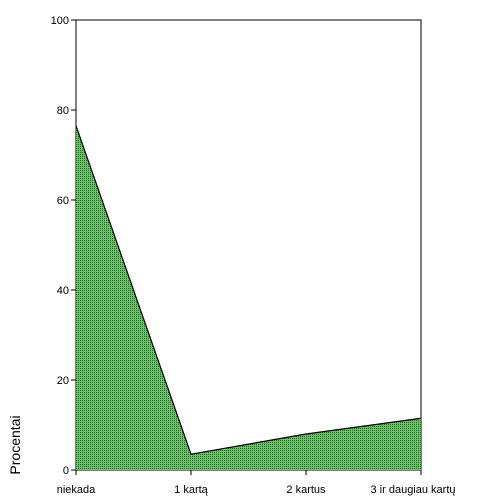 This screenshot has height=500, width=484. Describe the element at coordinates (63, 201) in the screenshot. I see `y-tick-label: 60` at that location.